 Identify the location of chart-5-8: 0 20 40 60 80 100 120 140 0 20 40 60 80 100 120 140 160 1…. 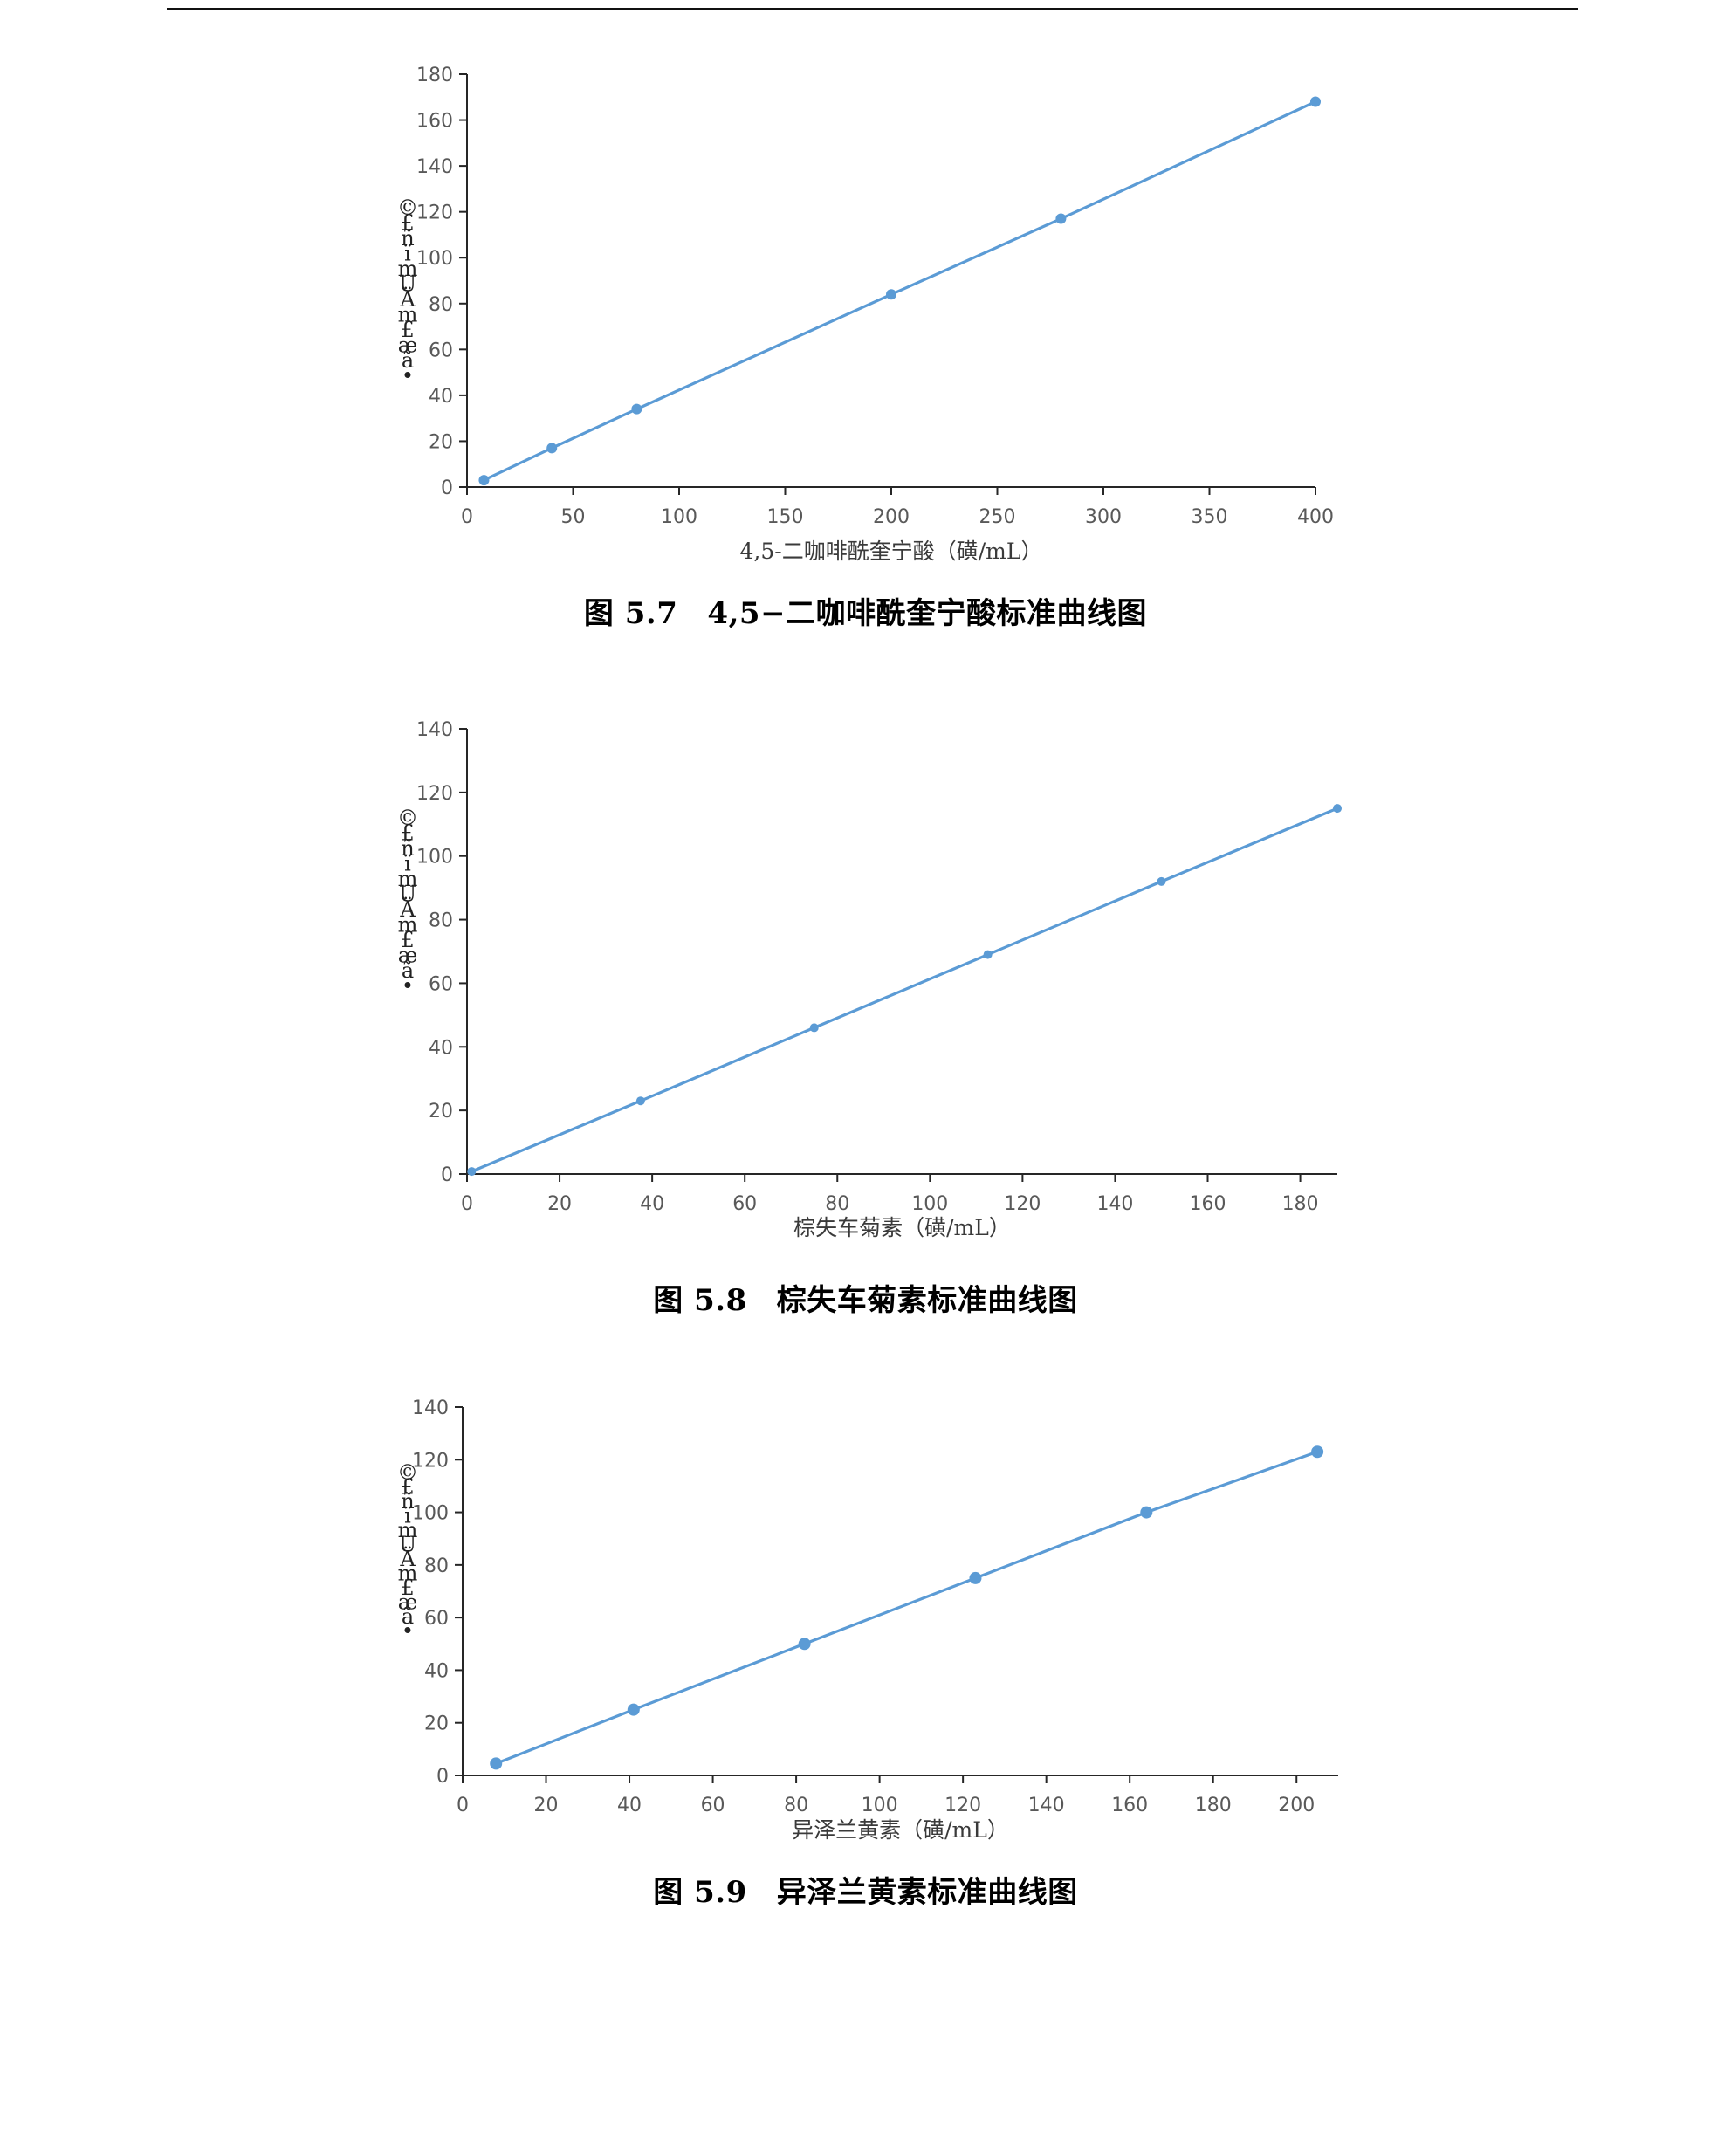
(870, 979).